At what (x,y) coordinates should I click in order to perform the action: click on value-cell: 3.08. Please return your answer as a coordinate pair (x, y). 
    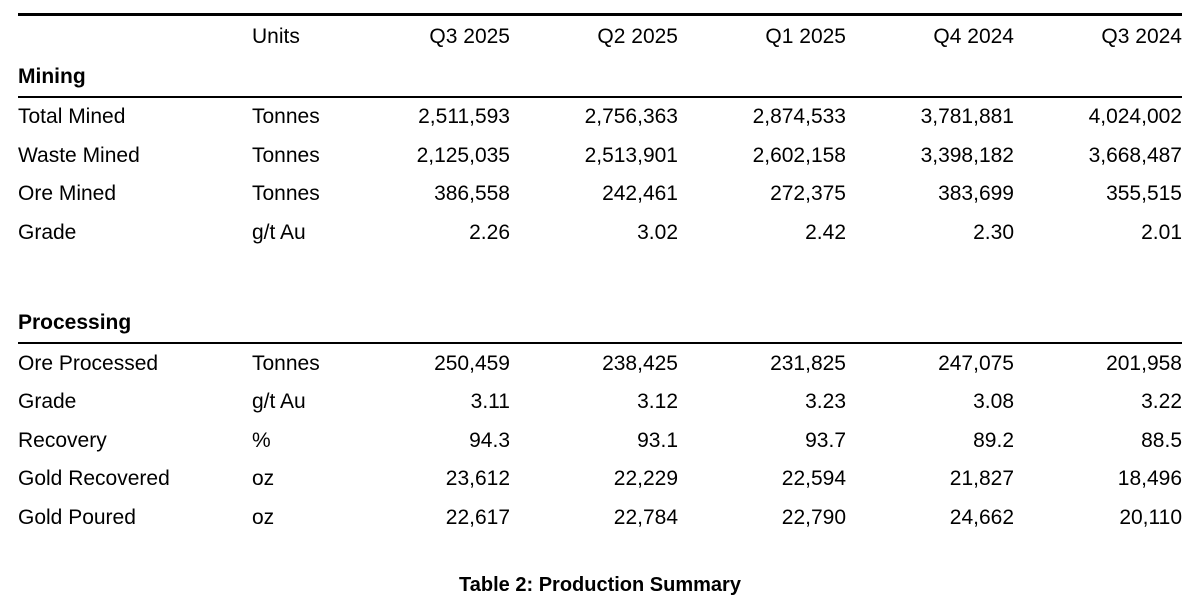
    Looking at the image, I should click on (993, 402).